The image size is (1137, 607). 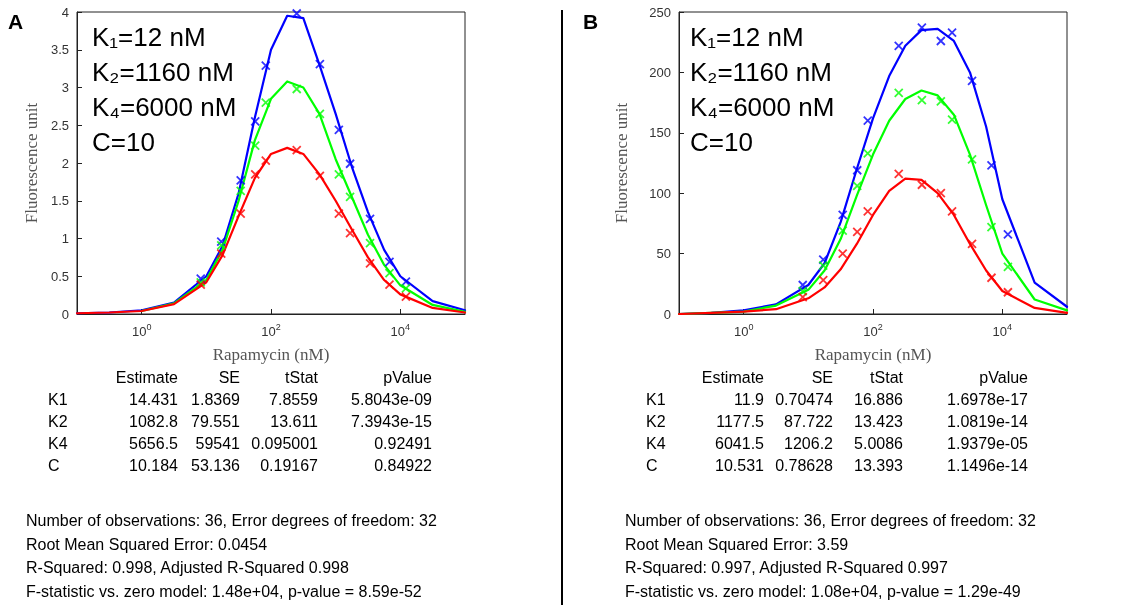 What do you see at coordinates (837, 421) in the screenshot?
I see `text: K2 1177.5 87.722 13.423 1.0819e-14` at bounding box center [837, 421].